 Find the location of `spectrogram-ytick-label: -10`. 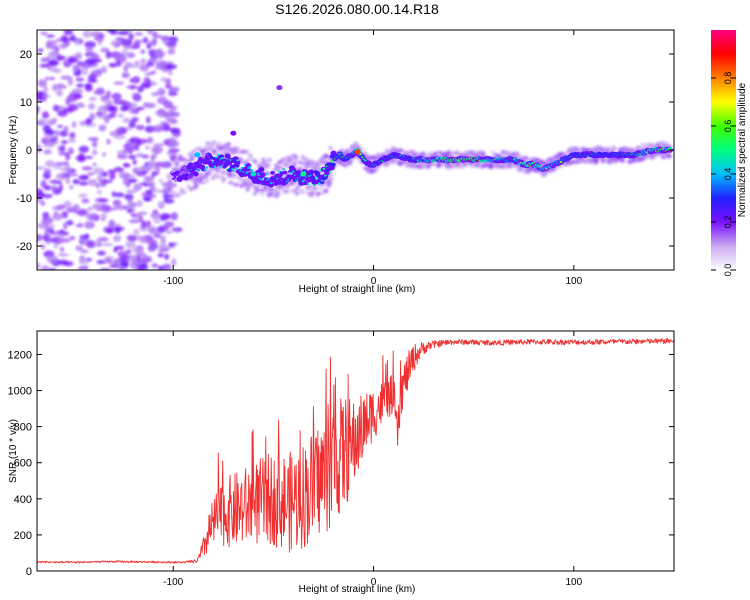

spectrogram-ytick-label: -10 is located at coordinates (24, 199).